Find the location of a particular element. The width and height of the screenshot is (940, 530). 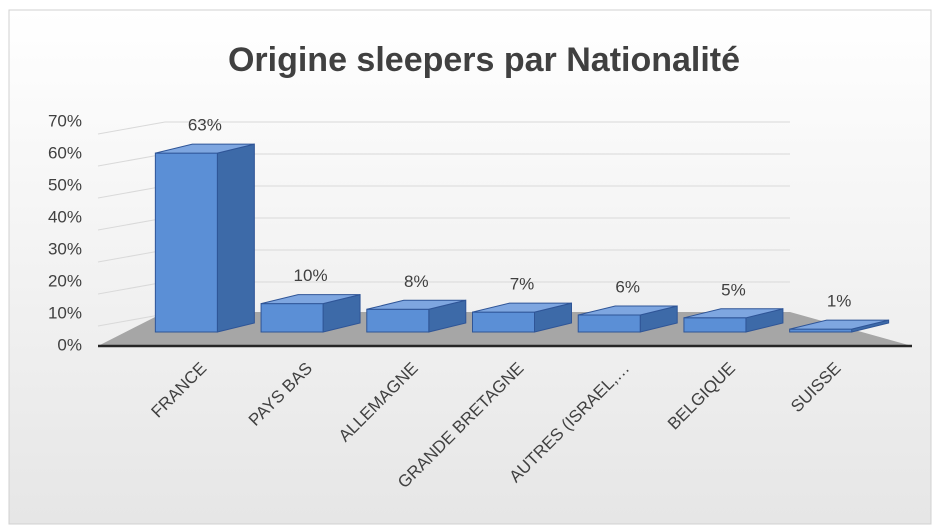

y-tick-label: 60% is located at coordinates (65, 152).